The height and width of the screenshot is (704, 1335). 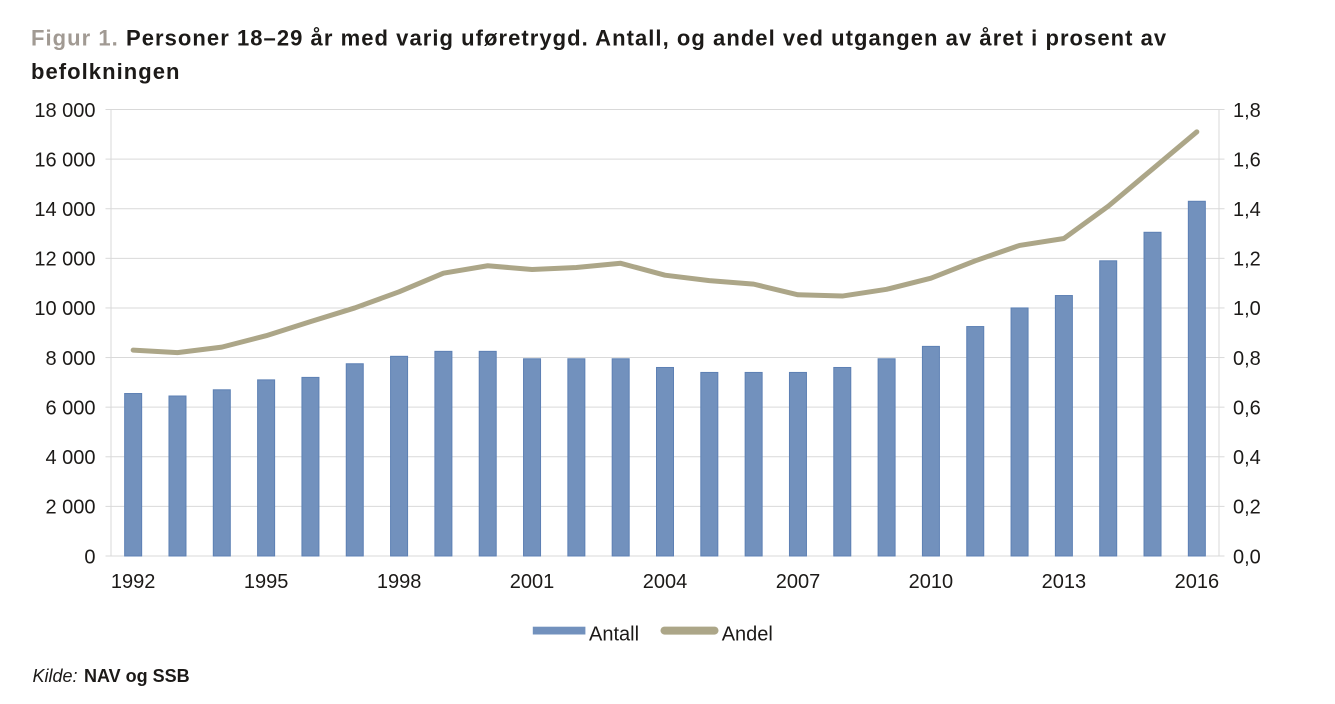 I want to click on svg-text: 1995, so click(x=266, y=582).